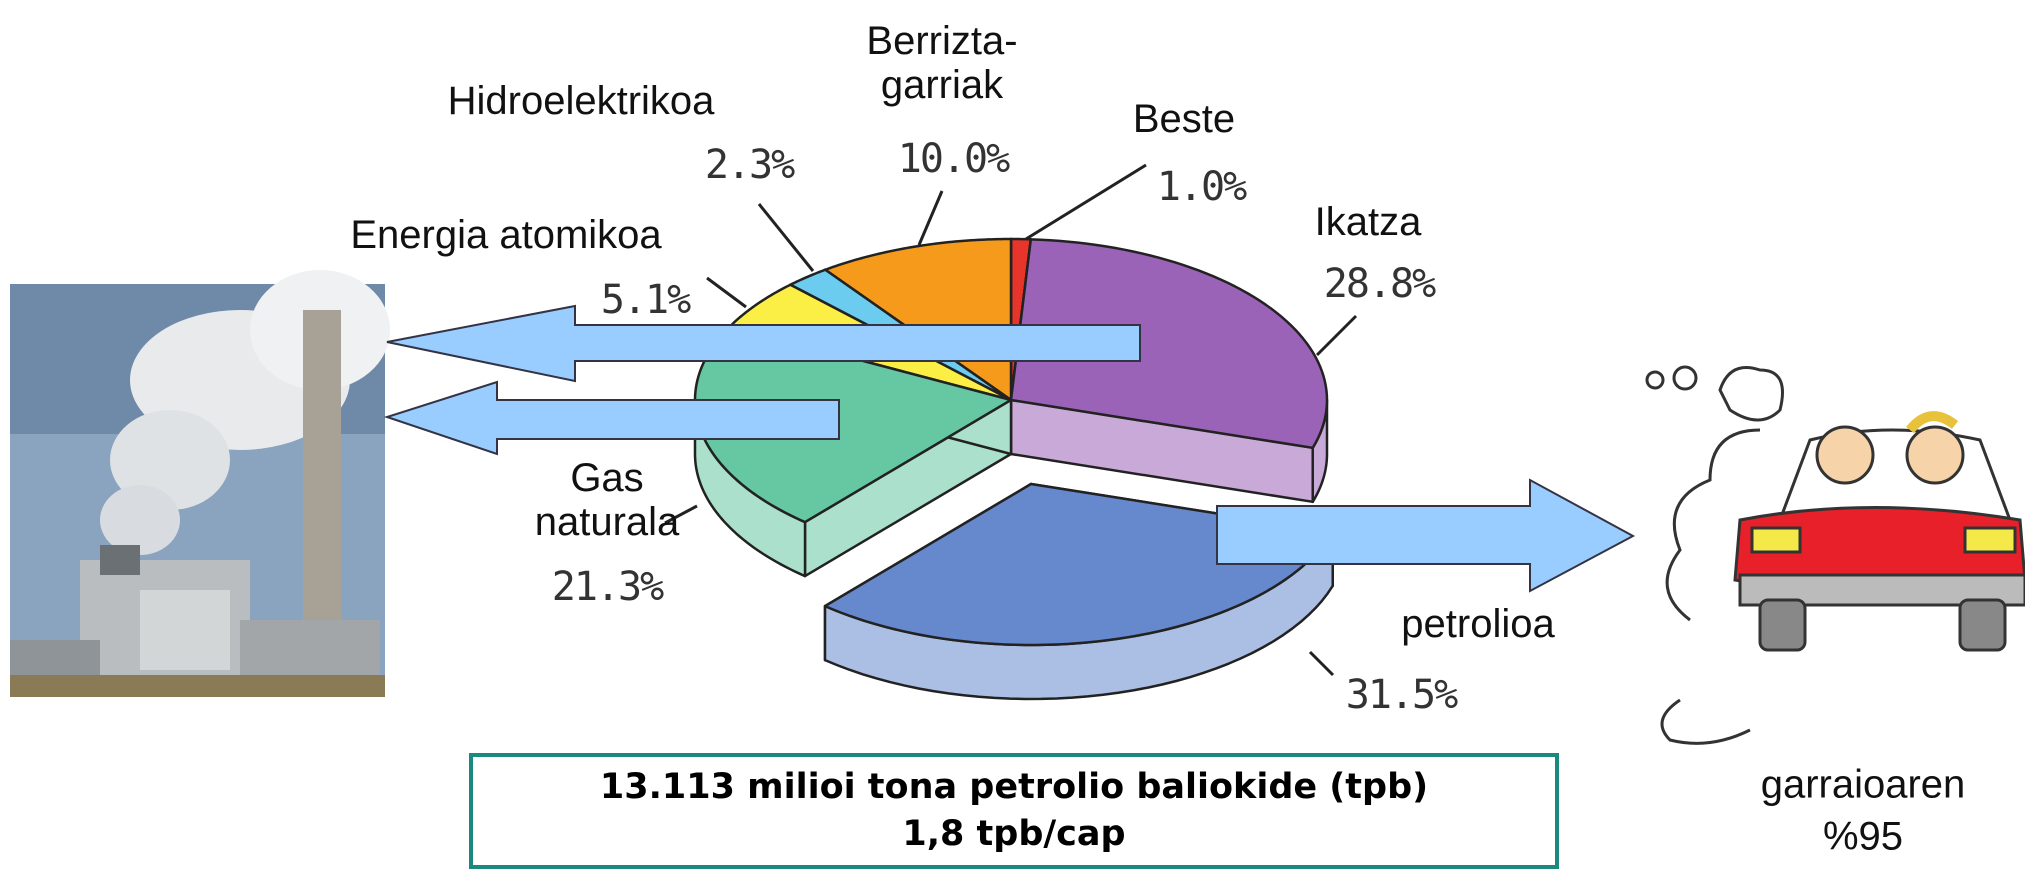  I want to click on summary-line: 1,8 tpb/cap, so click(1014, 834).